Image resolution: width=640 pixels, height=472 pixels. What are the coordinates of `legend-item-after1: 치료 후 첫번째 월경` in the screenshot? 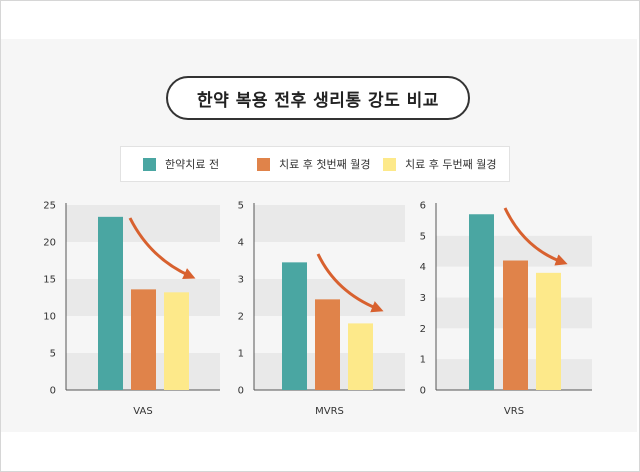 It's located at (313, 164).